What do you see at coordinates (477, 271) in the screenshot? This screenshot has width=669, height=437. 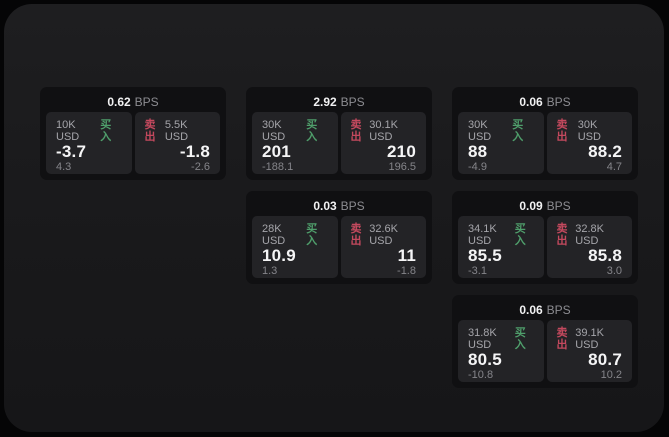 I see `buy-delta: -3.1` at bounding box center [477, 271].